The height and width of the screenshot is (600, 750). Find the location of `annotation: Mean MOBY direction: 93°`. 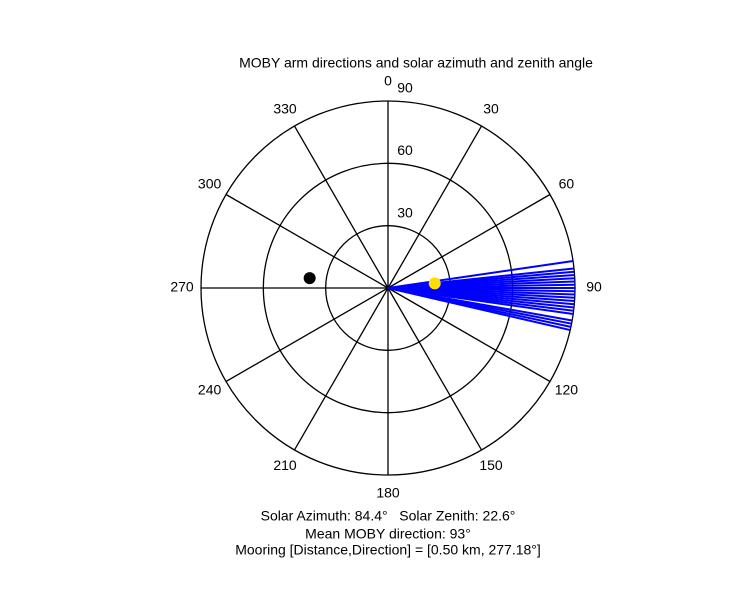

annotation: Mean MOBY direction: 93° is located at coordinates (388, 534).